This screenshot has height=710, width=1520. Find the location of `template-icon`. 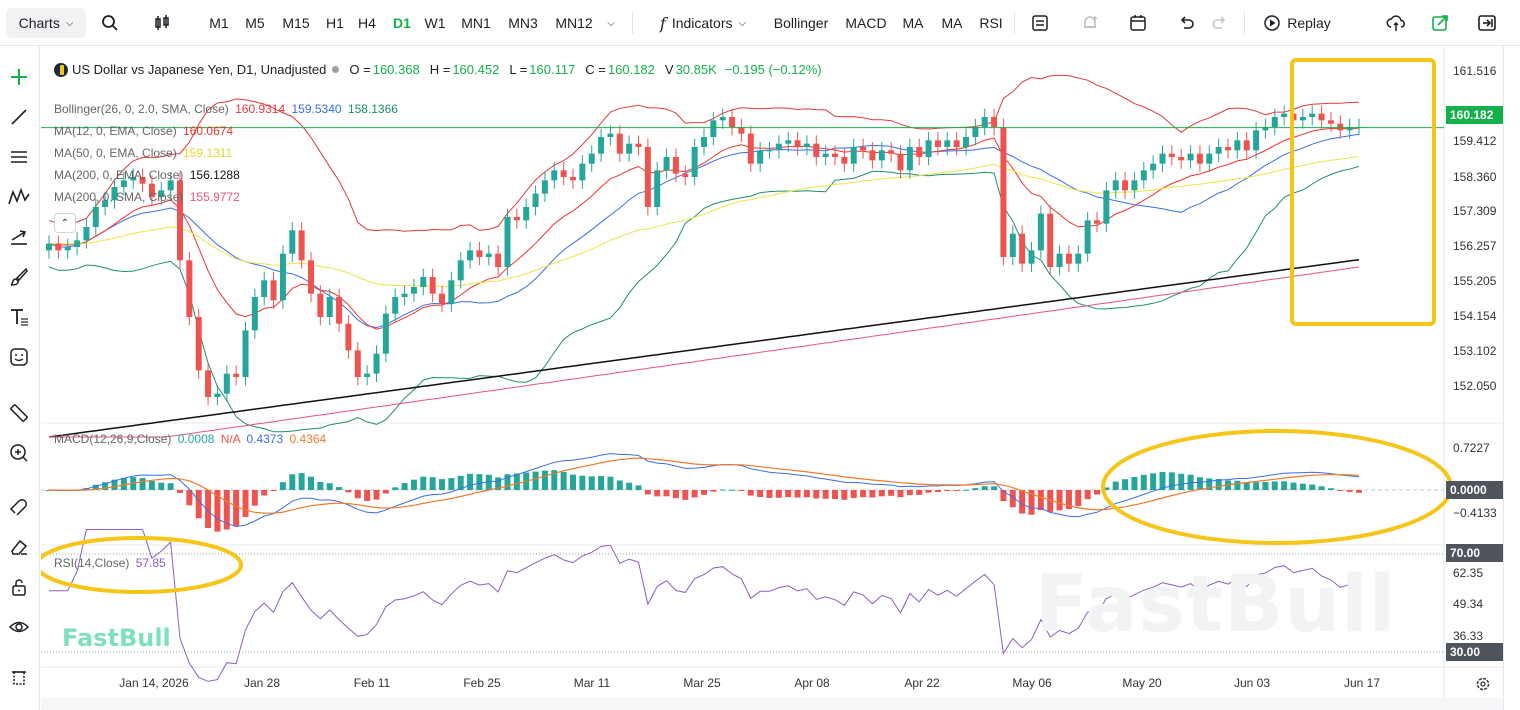

template-icon is located at coordinates (1040, 23).